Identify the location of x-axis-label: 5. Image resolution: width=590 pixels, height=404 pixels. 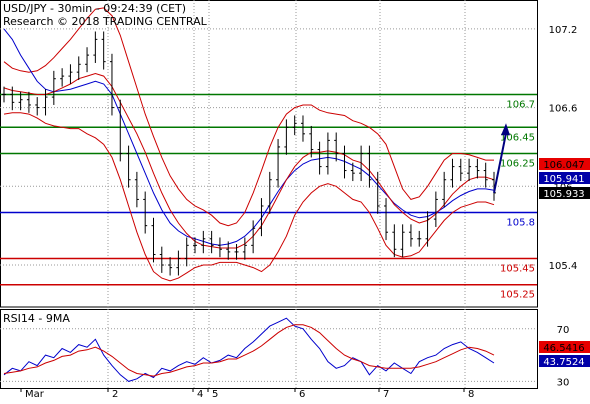
(215, 394).